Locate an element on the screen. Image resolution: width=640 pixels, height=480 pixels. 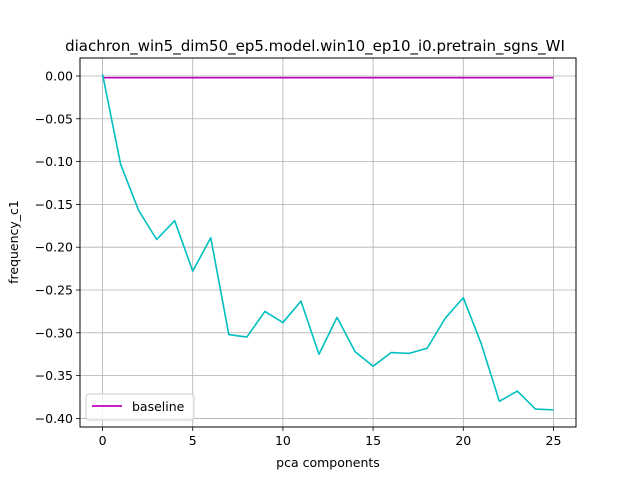
legend: baseline is located at coordinates (140, 407).